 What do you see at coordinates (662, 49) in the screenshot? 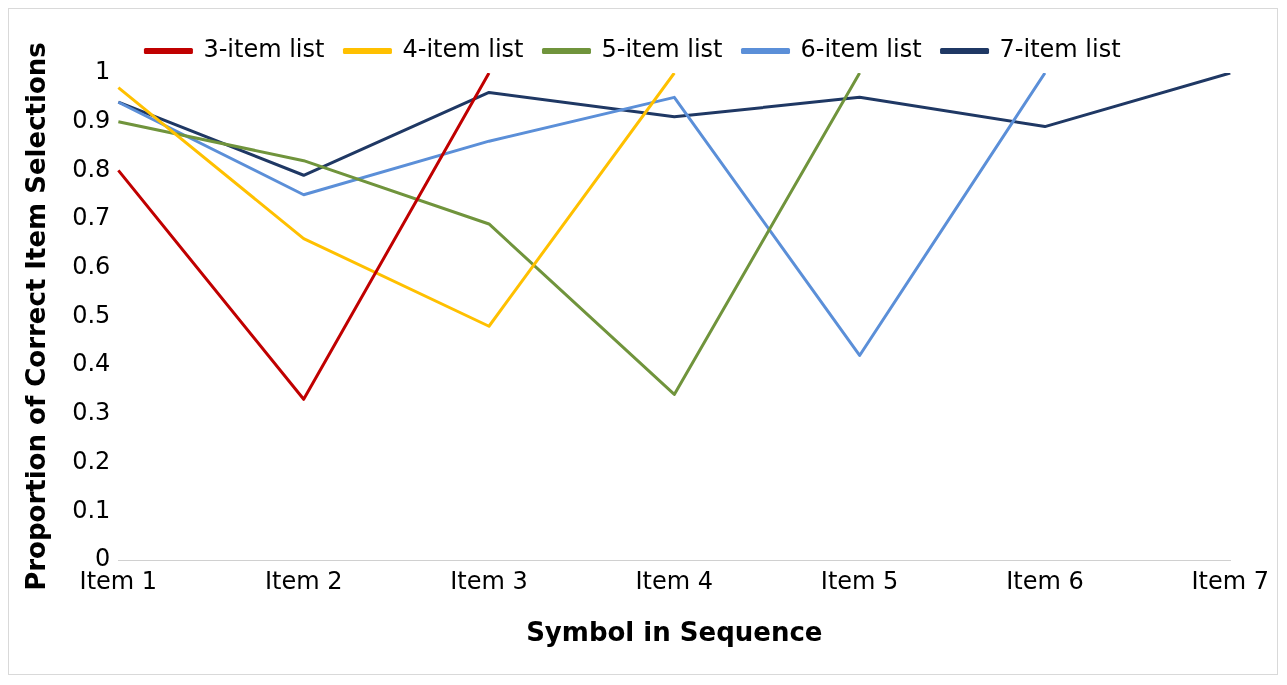
I see `legend-label: 5-item list` at bounding box center [662, 49].